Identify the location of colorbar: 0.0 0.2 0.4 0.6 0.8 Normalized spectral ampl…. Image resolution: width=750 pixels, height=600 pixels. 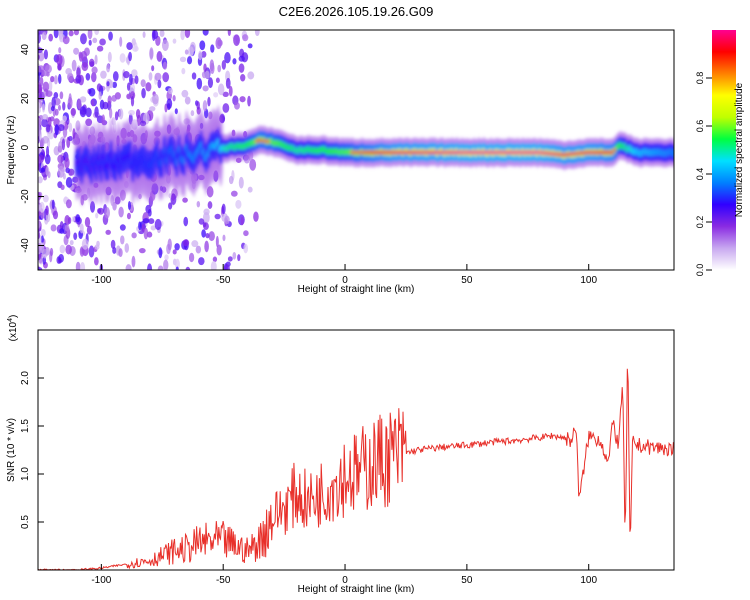
(720, 153).